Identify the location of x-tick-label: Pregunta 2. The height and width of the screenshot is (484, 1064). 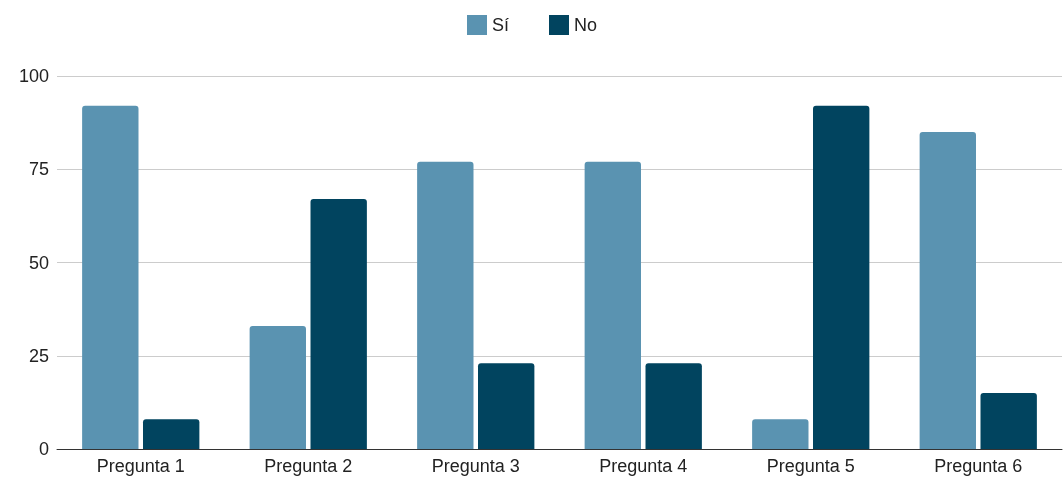
(308, 466).